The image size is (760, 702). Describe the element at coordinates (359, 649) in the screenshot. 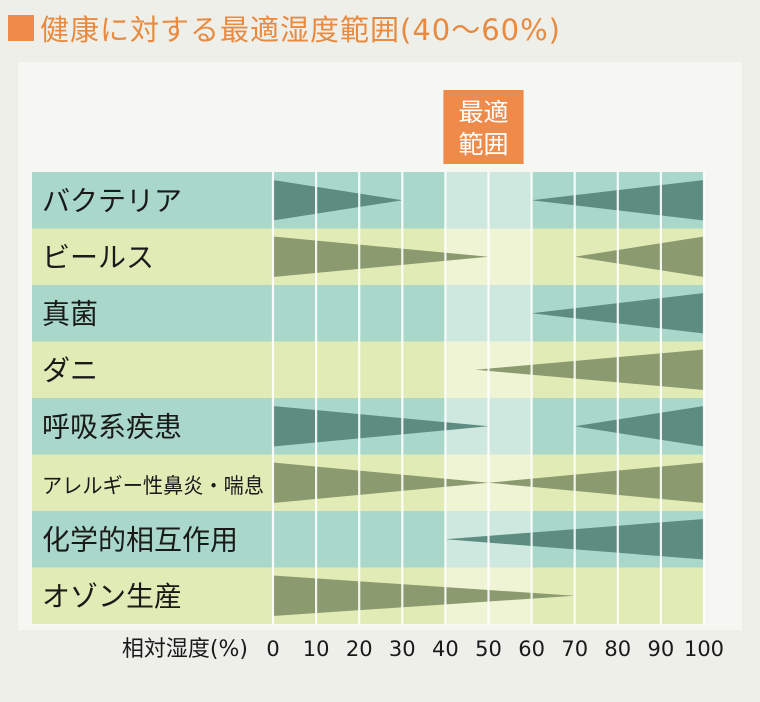

I see `x-tick-label: 20` at that location.